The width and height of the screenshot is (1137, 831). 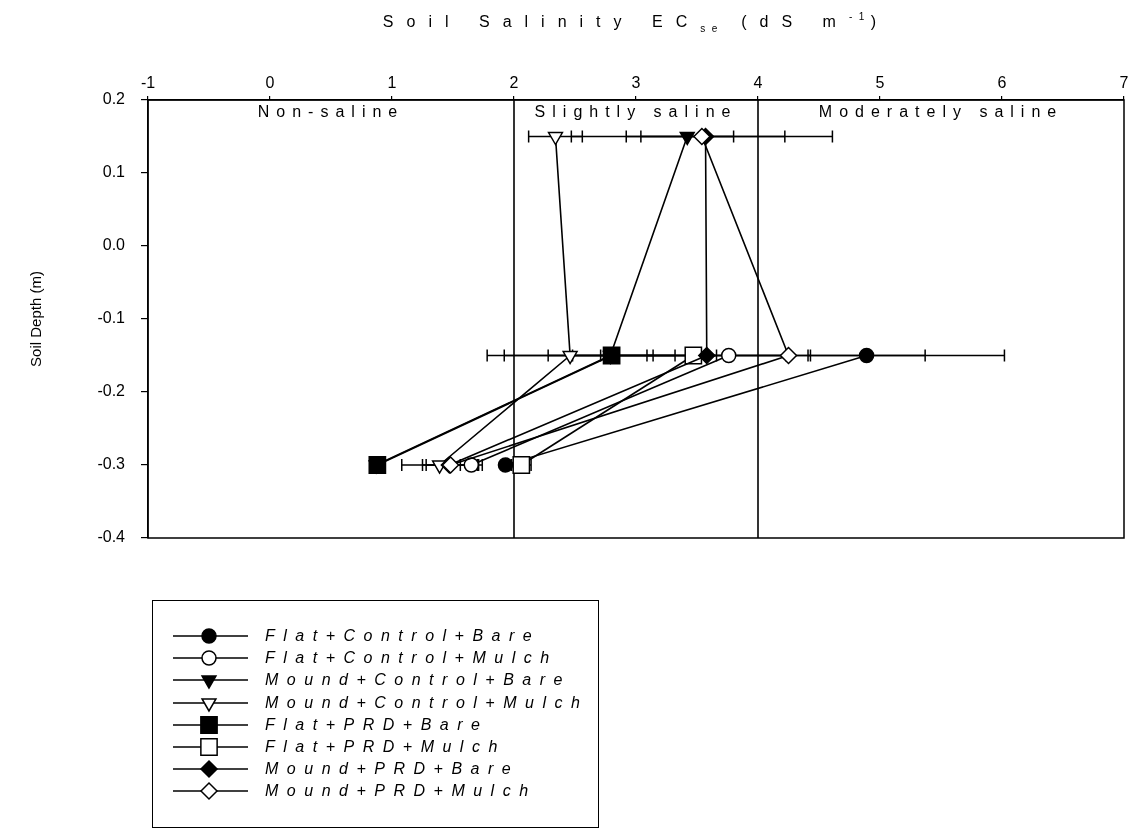 I want to click on y-tick-label: -0.1, so click(x=111, y=318).